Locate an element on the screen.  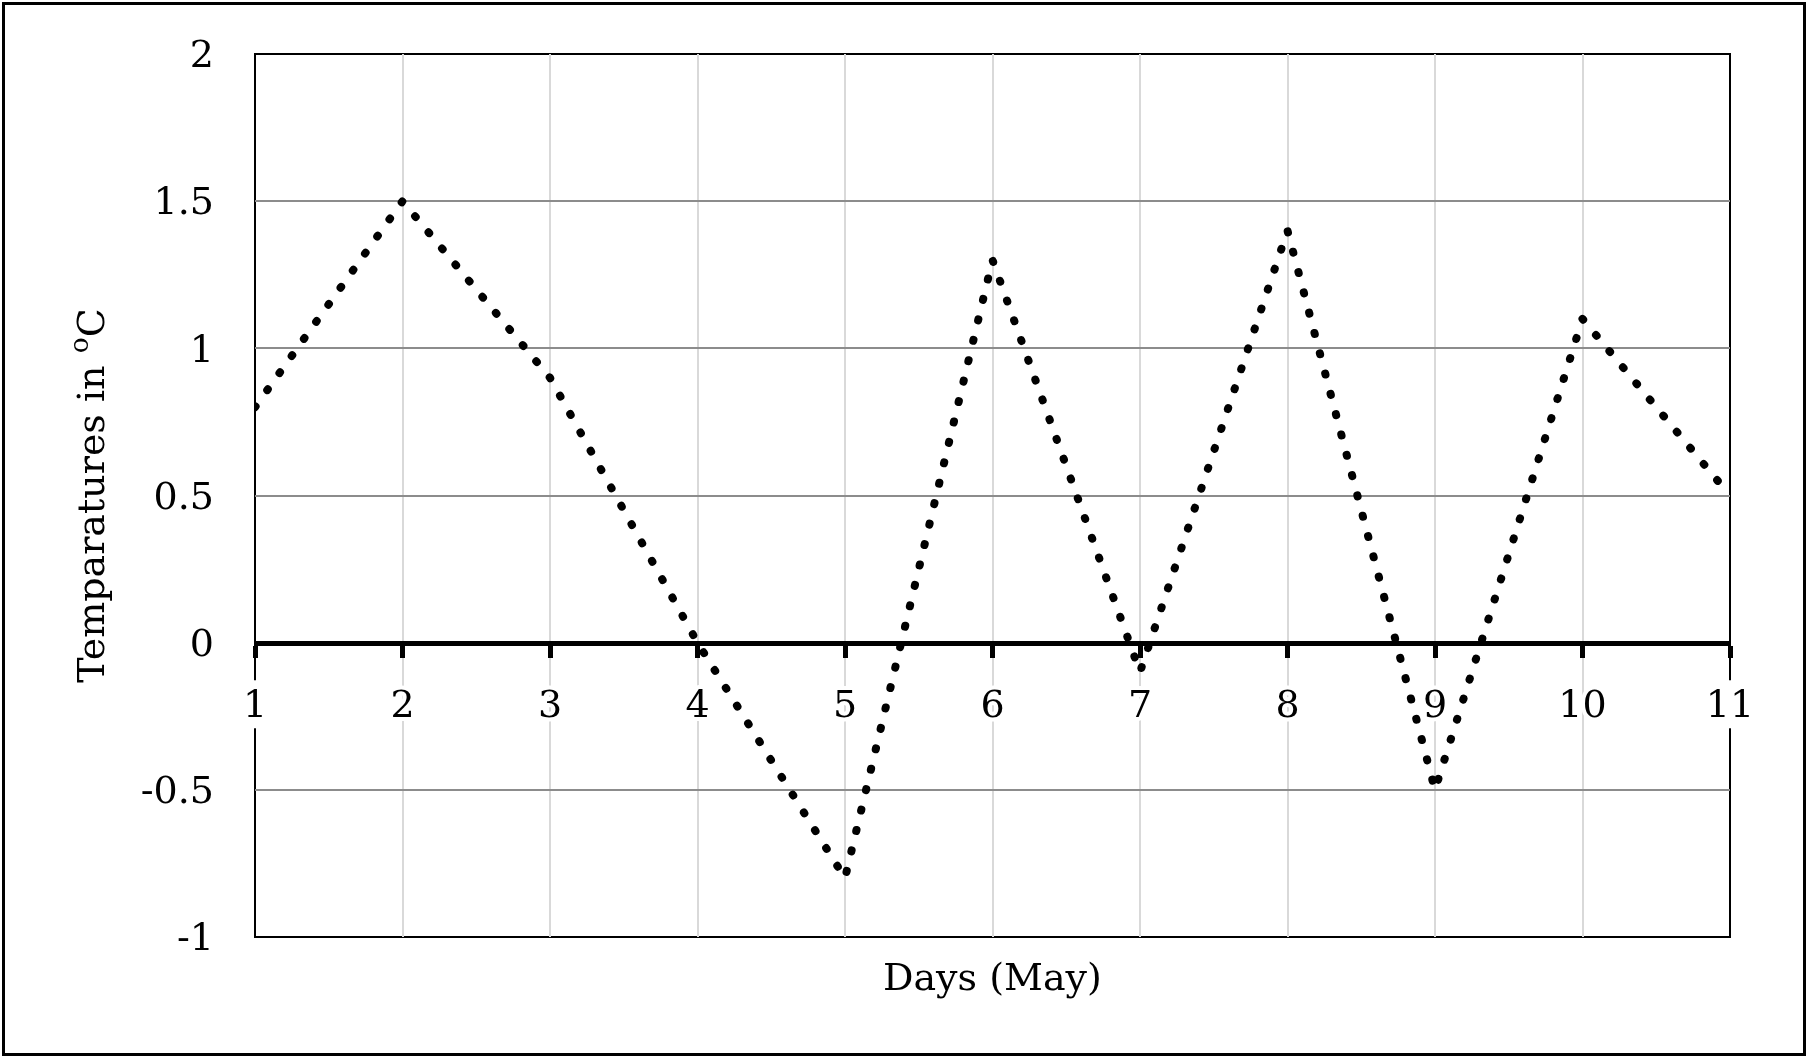
y-tick-label: 1 is located at coordinates (201, 348).